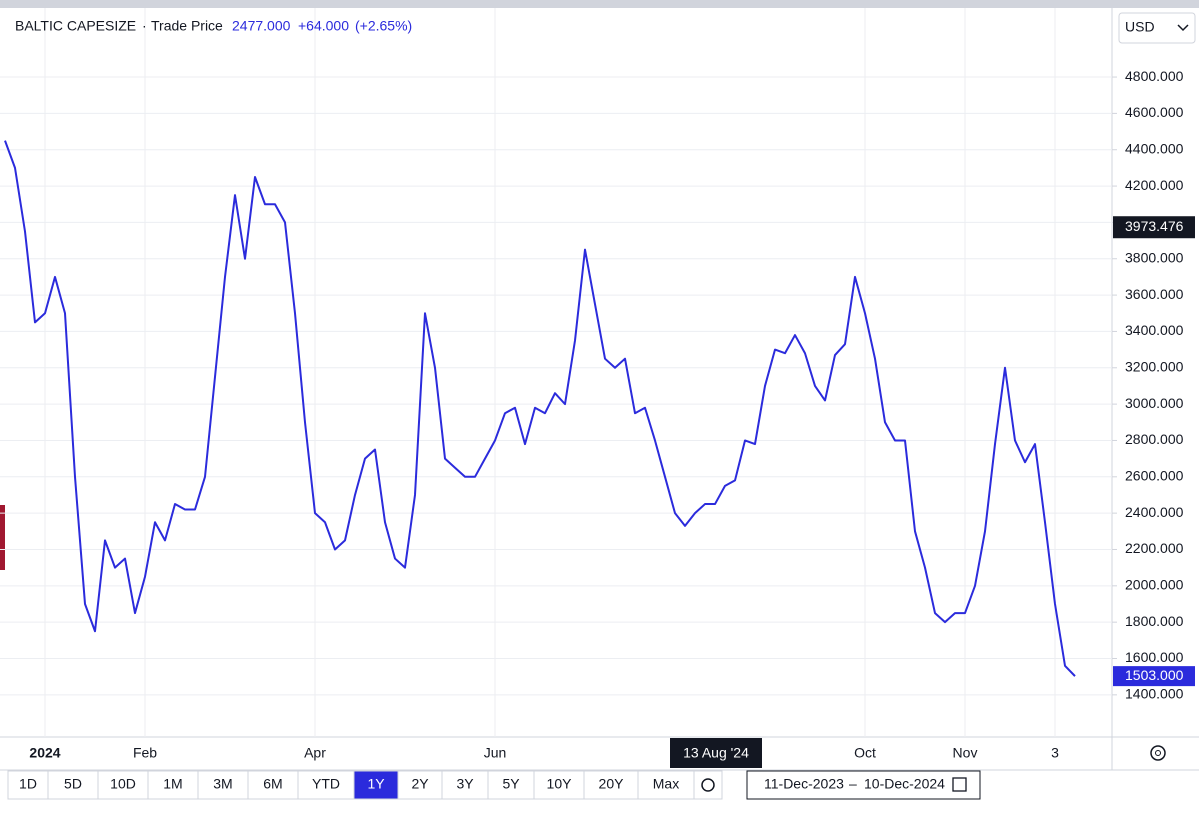  What do you see at coordinates (599, 4) in the screenshot?
I see `top-bar` at bounding box center [599, 4].